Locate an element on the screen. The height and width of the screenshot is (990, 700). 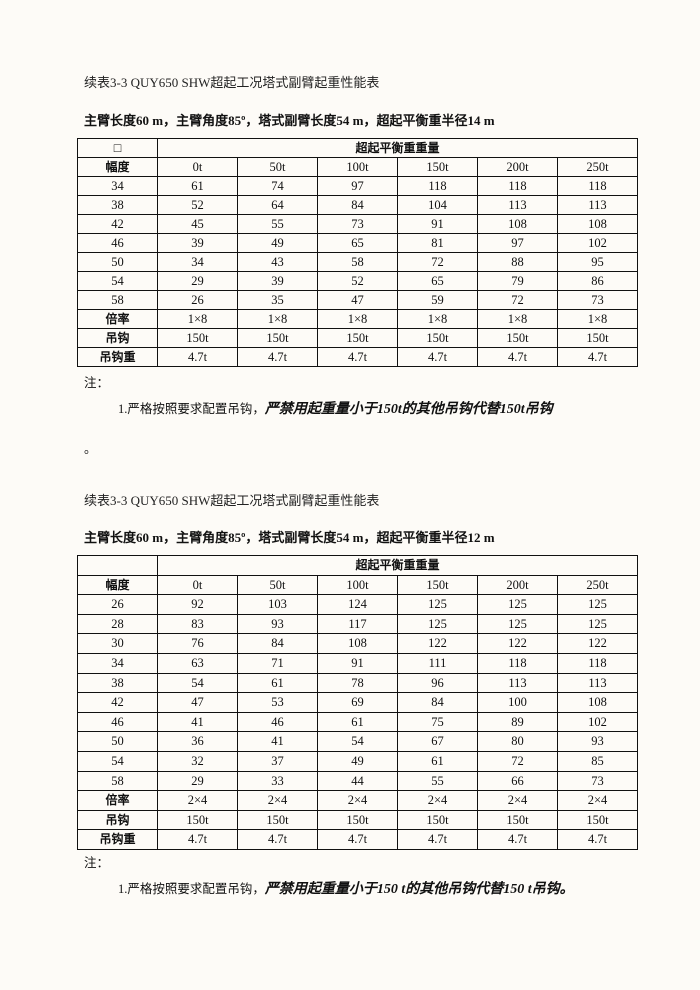
value-cell: 49 is located at coordinates (277, 243).